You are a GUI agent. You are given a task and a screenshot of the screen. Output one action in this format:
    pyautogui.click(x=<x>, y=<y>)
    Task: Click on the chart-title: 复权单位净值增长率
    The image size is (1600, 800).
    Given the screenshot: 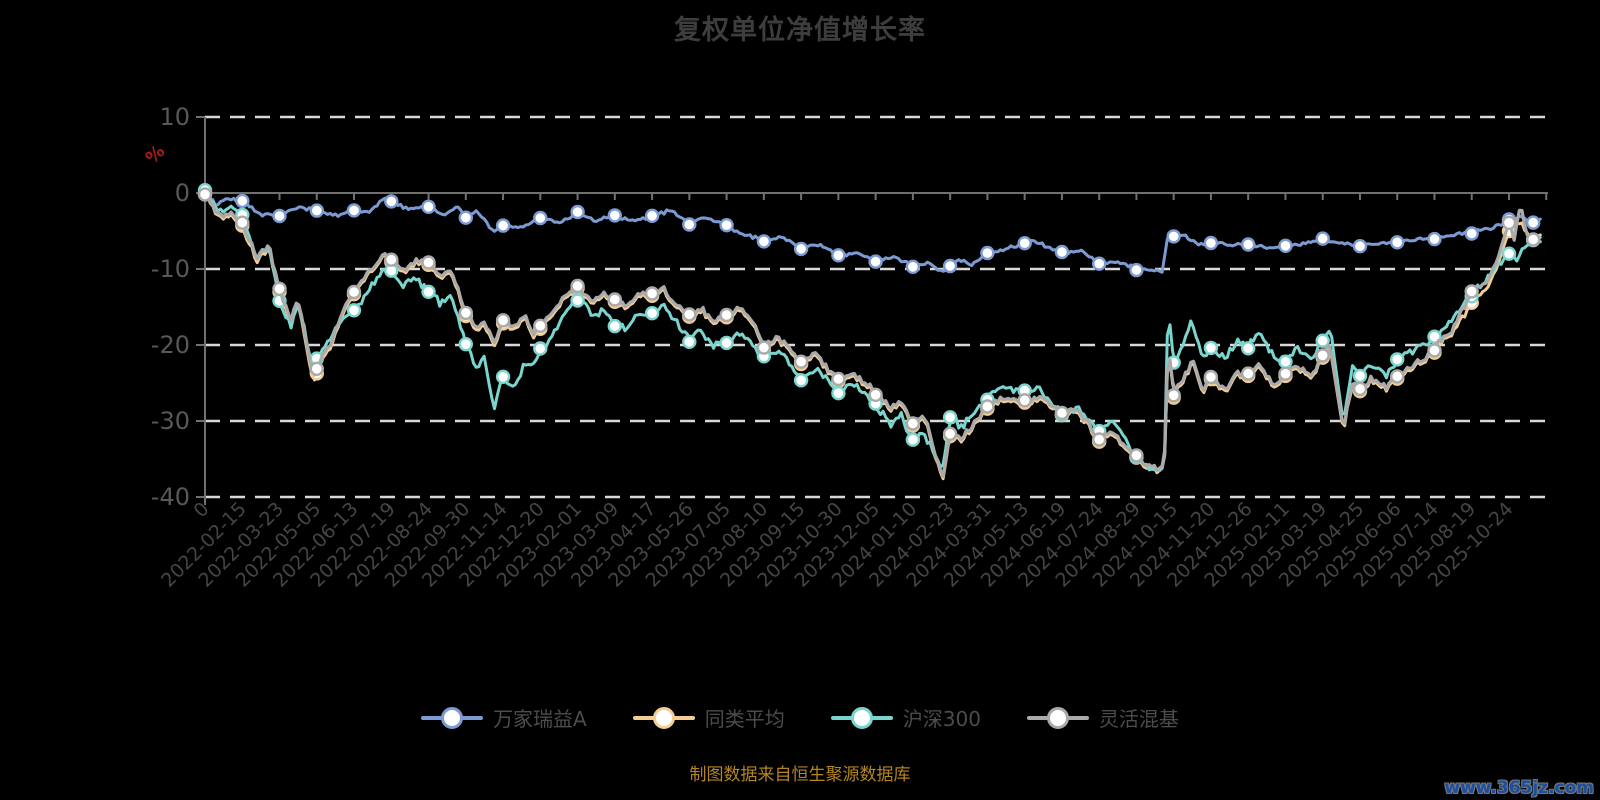 What is the action you would take?
    pyautogui.click(x=800, y=30)
    